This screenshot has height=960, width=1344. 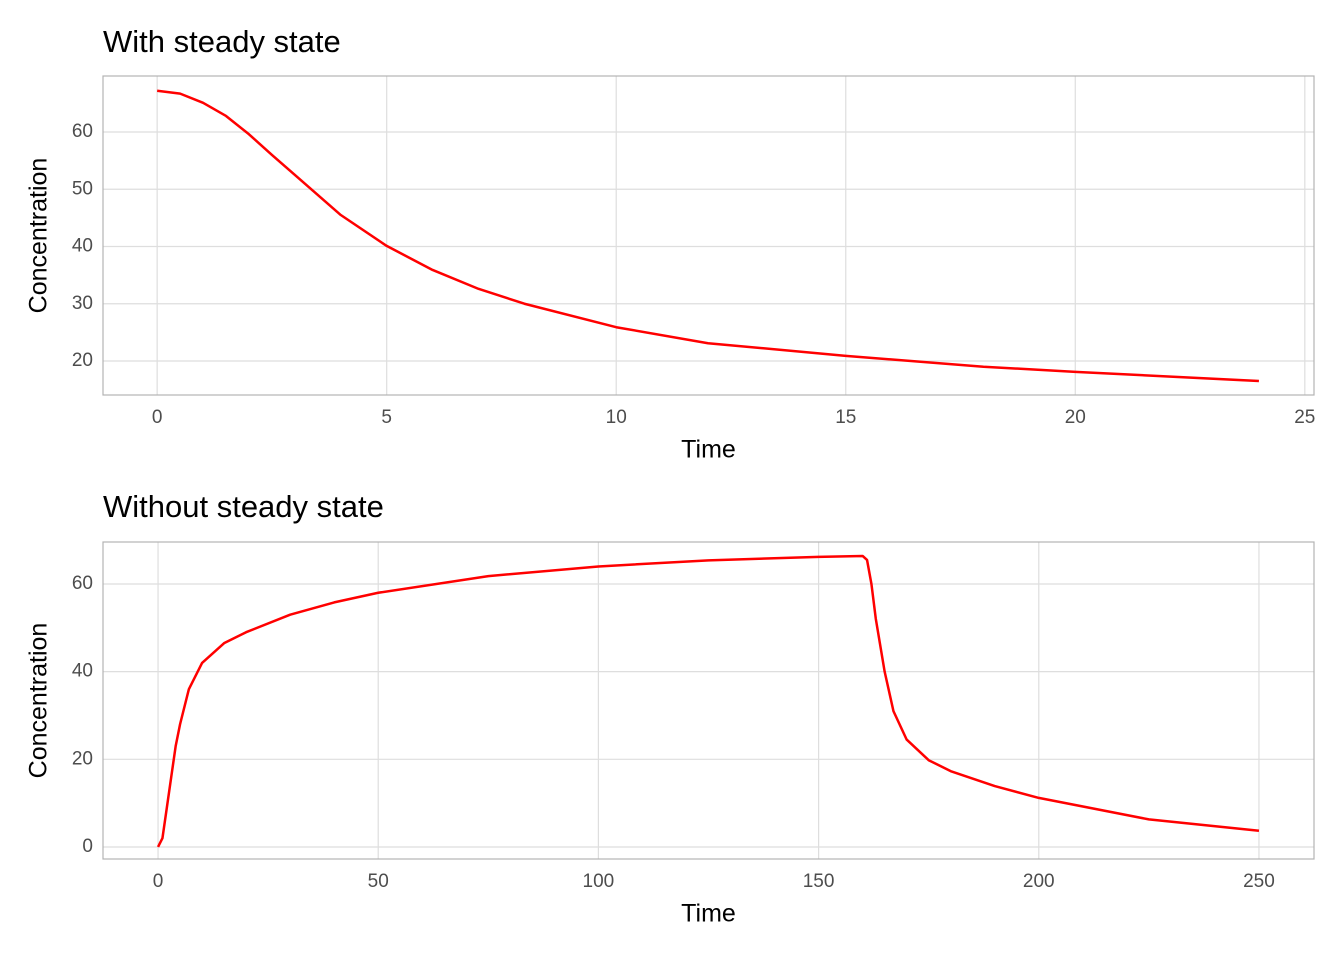 What do you see at coordinates (1259, 881) in the screenshot?
I see `x-tick-label: 250` at bounding box center [1259, 881].